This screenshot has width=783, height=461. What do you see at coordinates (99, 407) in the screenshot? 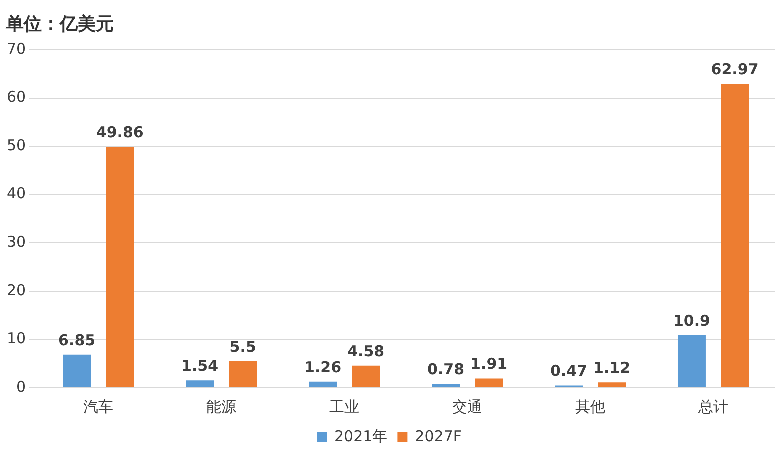
I see `x-tick-label: 汽车` at bounding box center [99, 407].